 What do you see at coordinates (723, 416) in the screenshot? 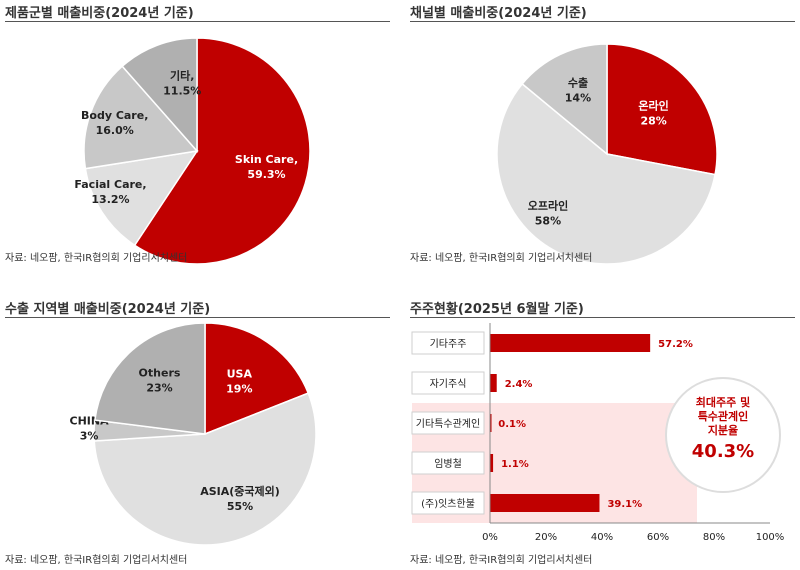
I see `callout-text: 특수관계인` at bounding box center [723, 416].